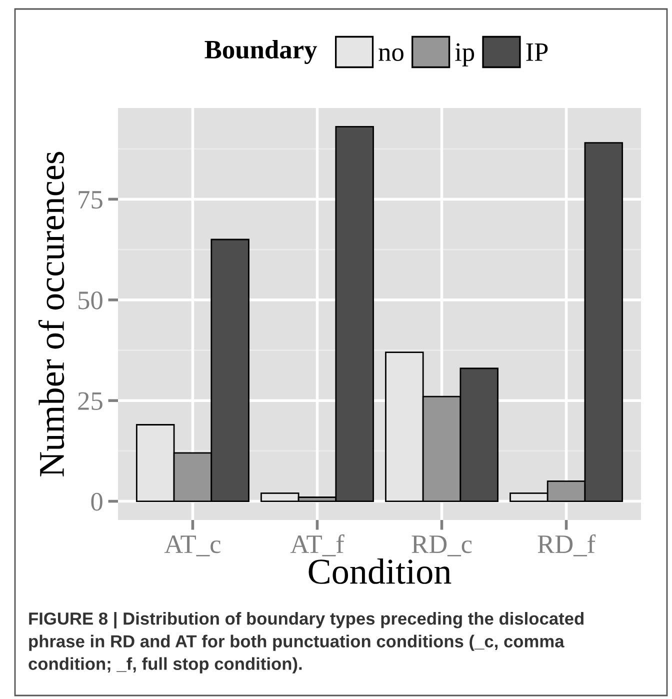 This screenshot has height=699, width=672. Describe the element at coordinates (90, 200) in the screenshot. I see `y-tick-label: 75` at that location.